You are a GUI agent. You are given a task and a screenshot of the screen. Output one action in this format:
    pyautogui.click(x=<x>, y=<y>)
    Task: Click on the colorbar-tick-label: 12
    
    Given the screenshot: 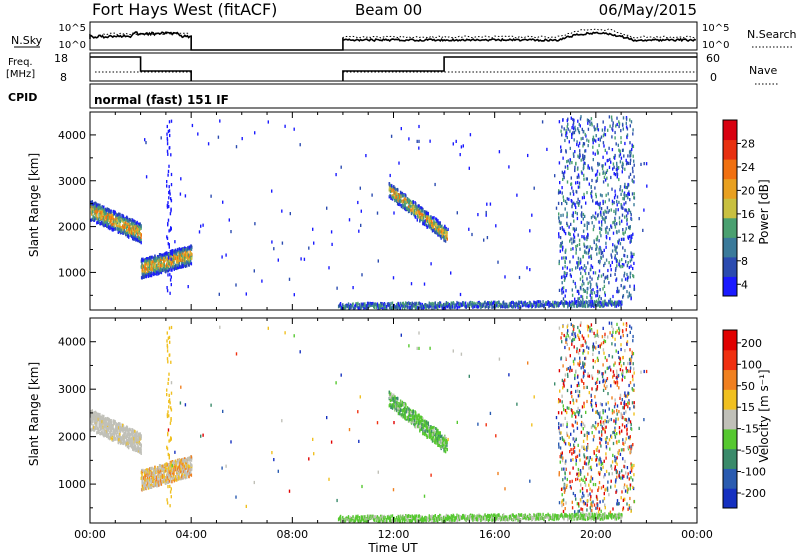 What is the action you would take?
    pyautogui.click(x=748, y=237)
    